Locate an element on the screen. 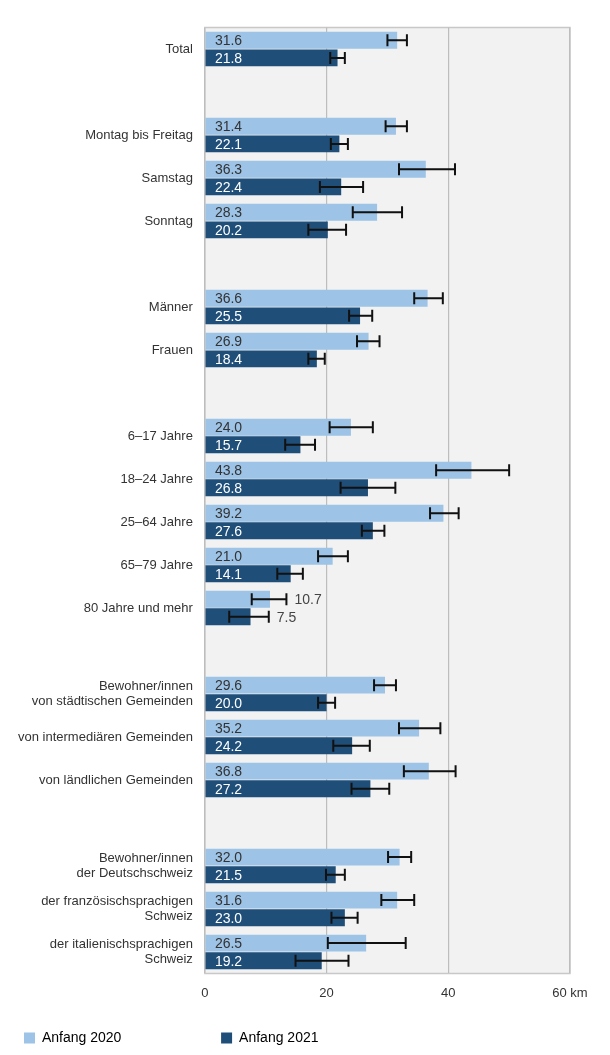 The width and height of the screenshot is (610, 1055). data-label: 10.7 is located at coordinates (308, 599).